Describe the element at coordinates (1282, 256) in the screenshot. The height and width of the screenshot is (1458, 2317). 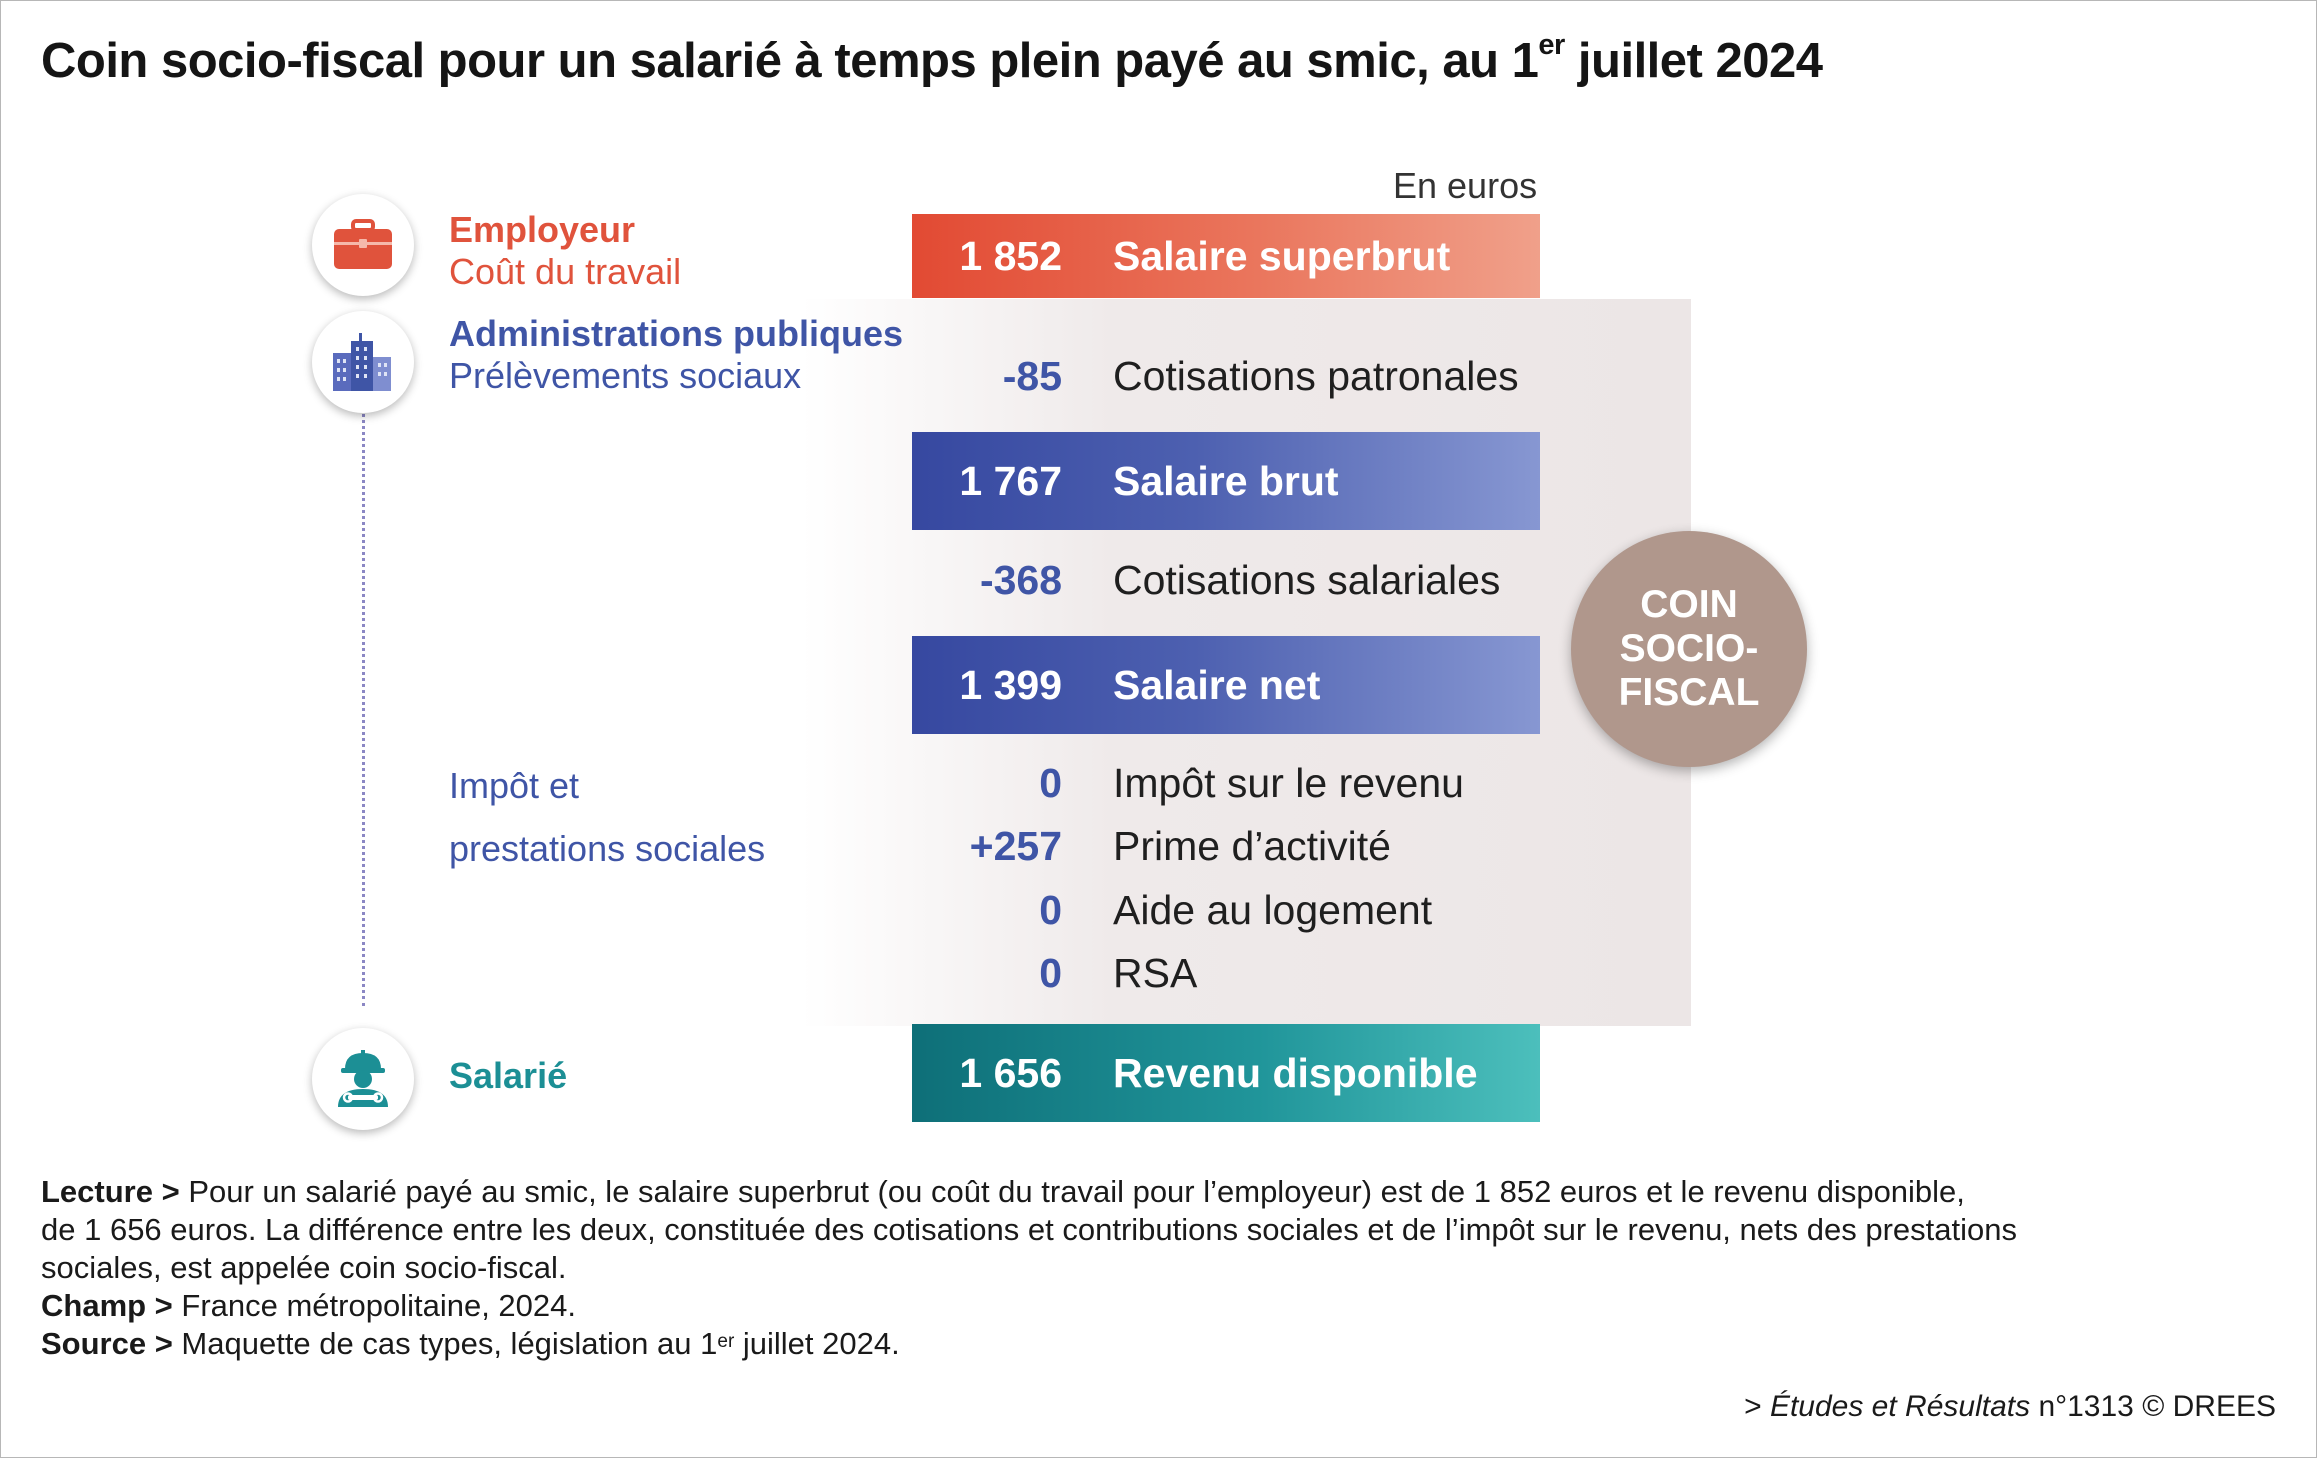
I see `label-salaire-superbrut: Salaire superbrut` at that location.